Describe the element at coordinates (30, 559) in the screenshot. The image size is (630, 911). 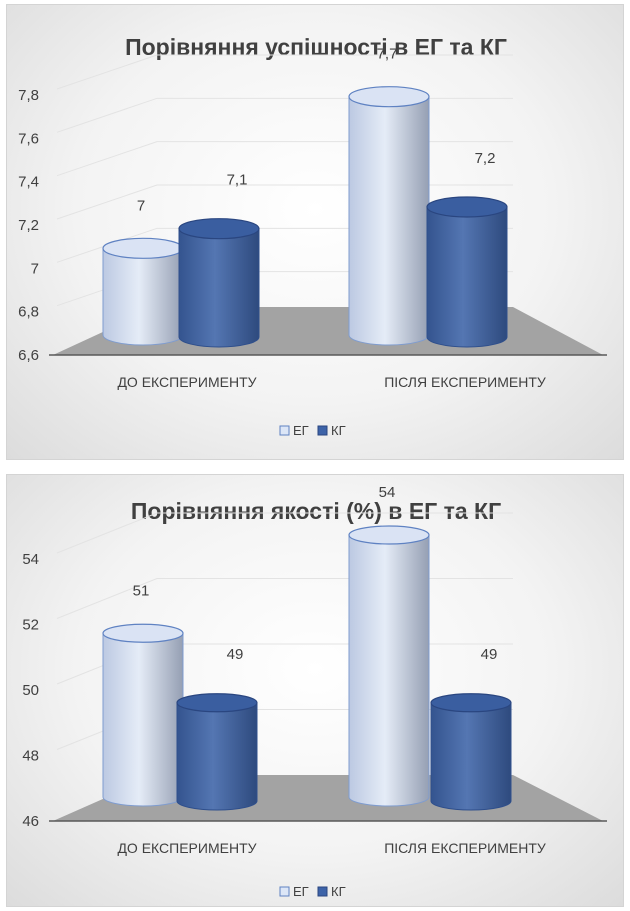
I see `y-tick-label: 54` at that location.